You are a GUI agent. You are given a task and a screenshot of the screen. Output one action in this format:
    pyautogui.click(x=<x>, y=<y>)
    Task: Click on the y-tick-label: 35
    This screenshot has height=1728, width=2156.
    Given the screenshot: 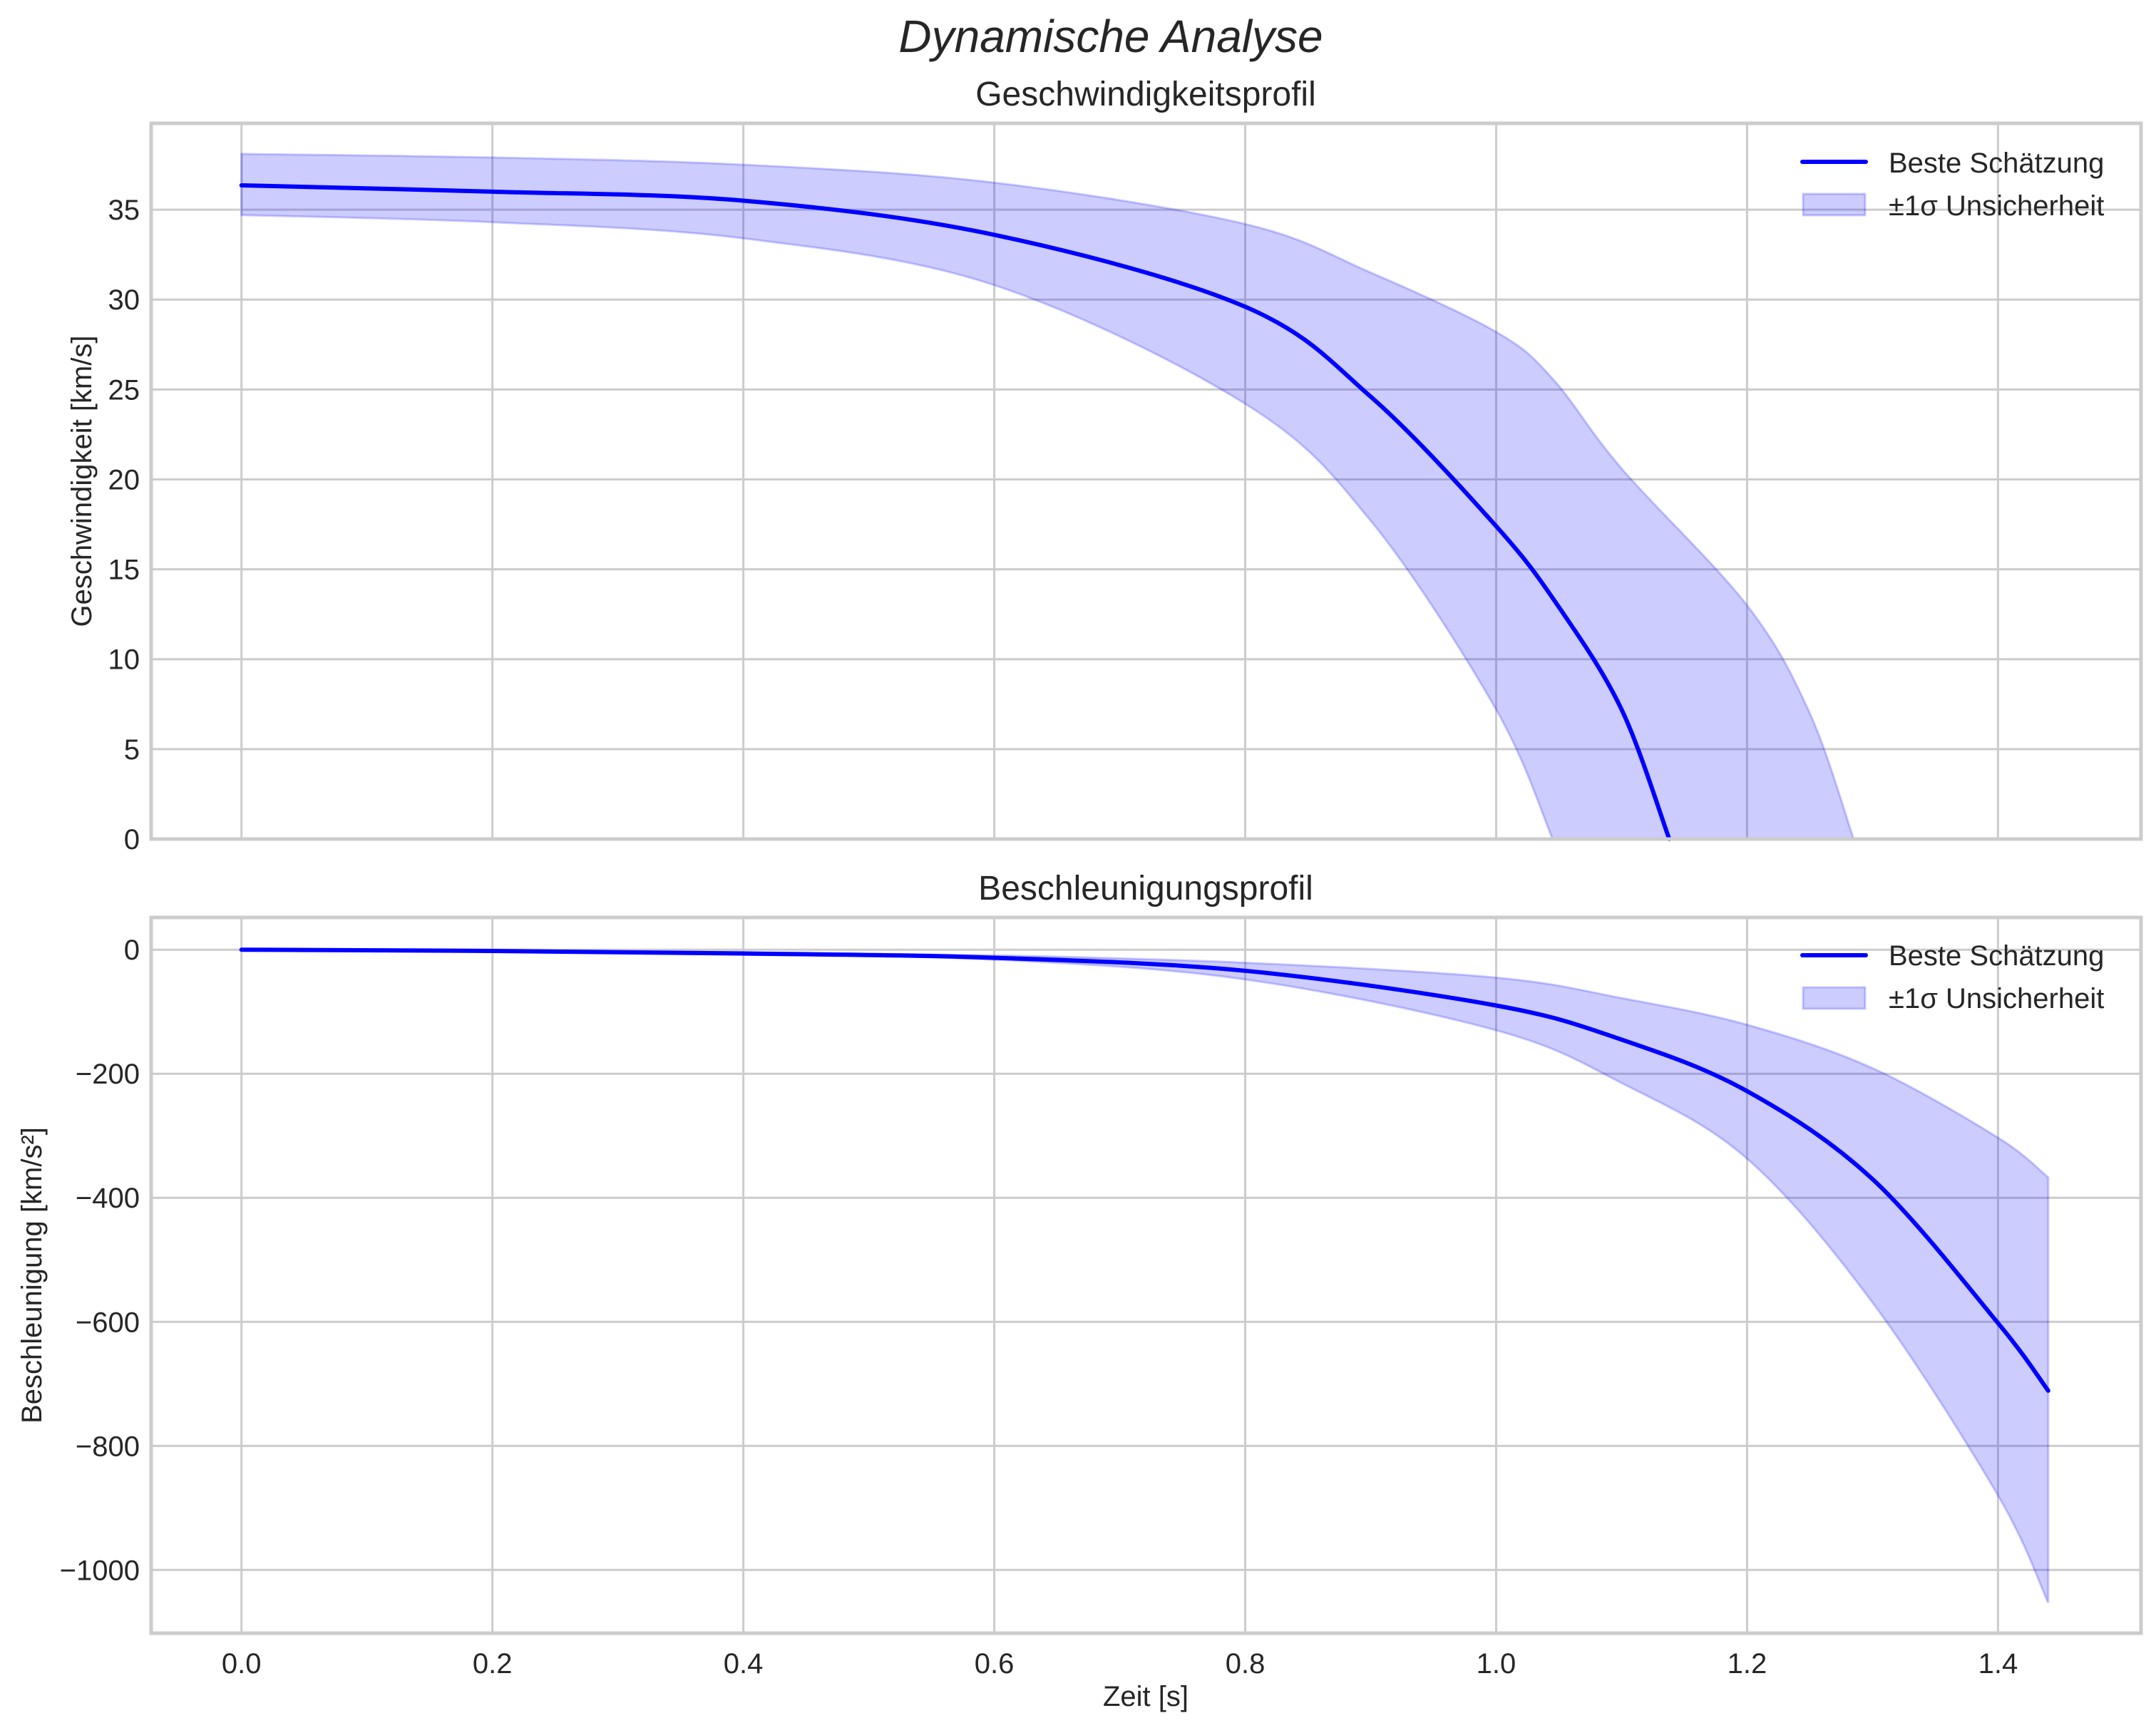 What is the action you would take?
    pyautogui.click(x=124, y=210)
    